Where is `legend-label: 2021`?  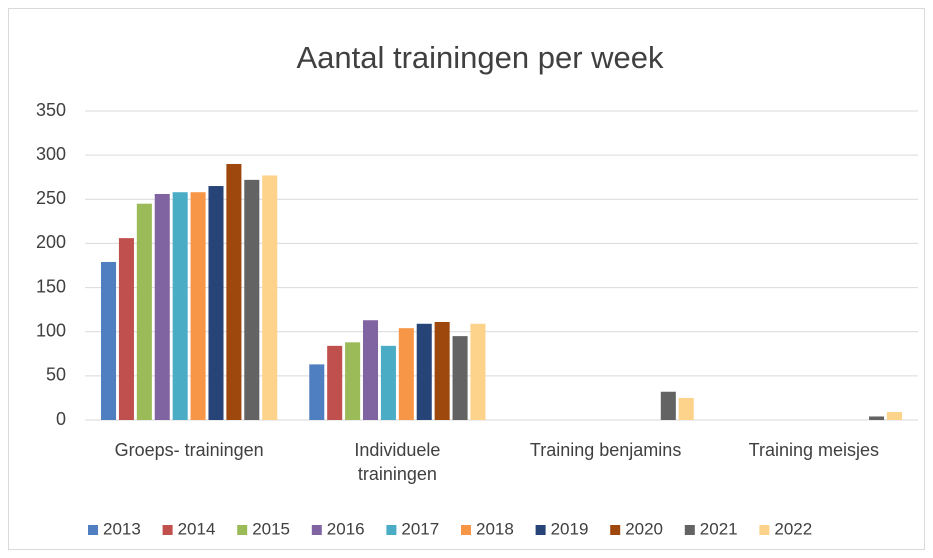 legend-label: 2021 is located at coordinates (719, 528).